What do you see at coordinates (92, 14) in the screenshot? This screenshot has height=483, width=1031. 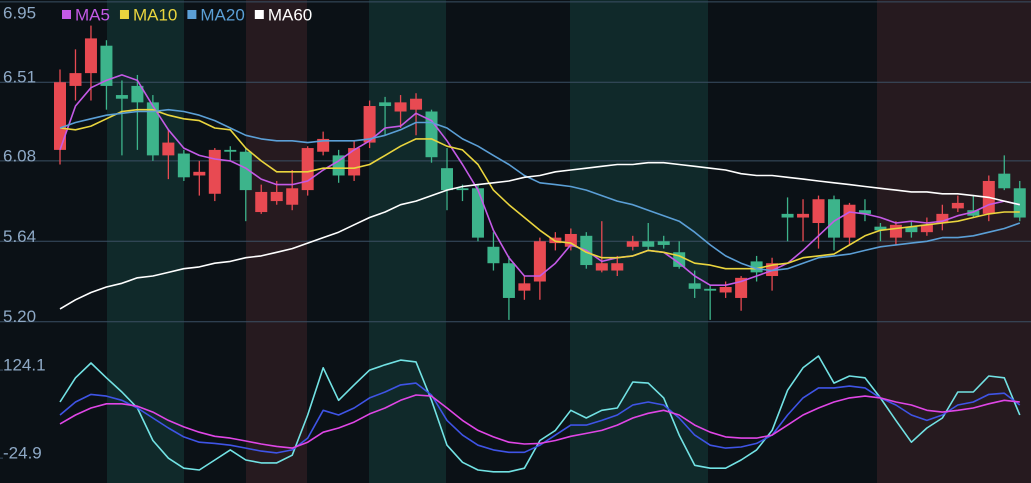 I see `legend-label: MA5` at bounding box center [92, 14].